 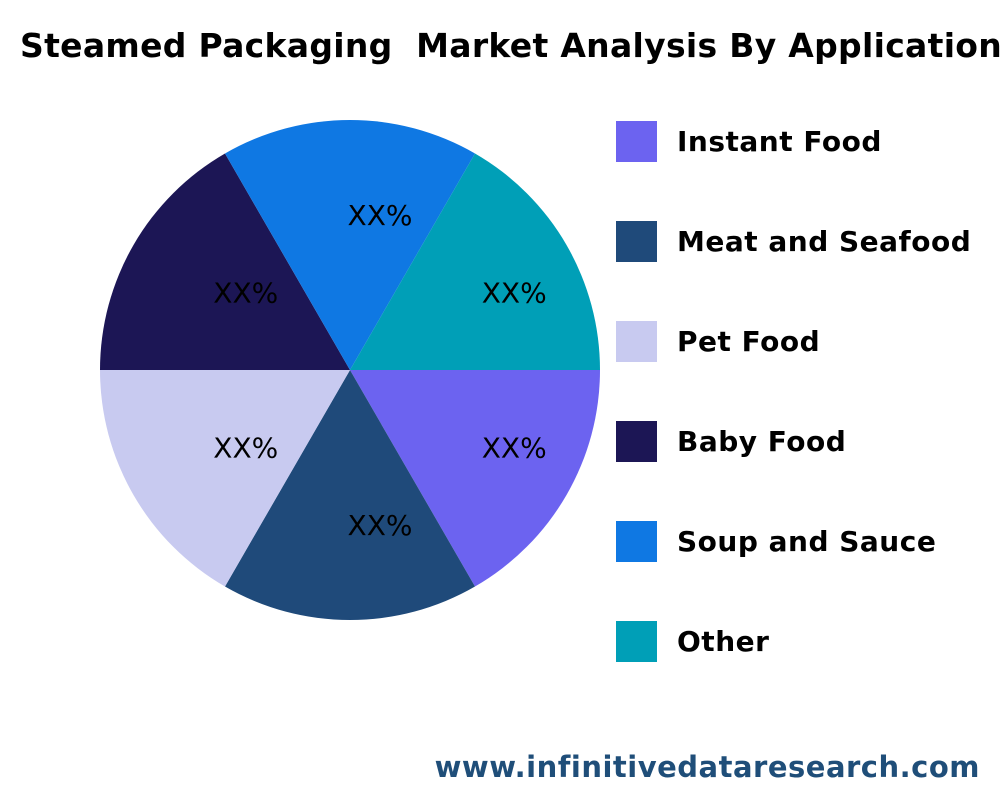 What do you see at coordinates (807, 541) in the screenshot?
I see `legend-label: Soup and Sauce` at bounding box center [807, 541].